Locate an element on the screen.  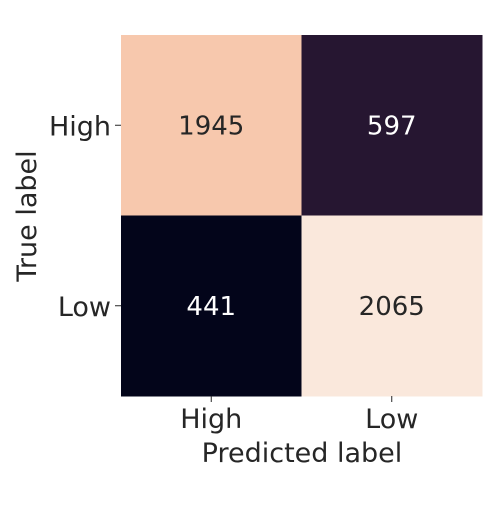
cell-value-high-high: 1945 is located at coordinates (211, 126).